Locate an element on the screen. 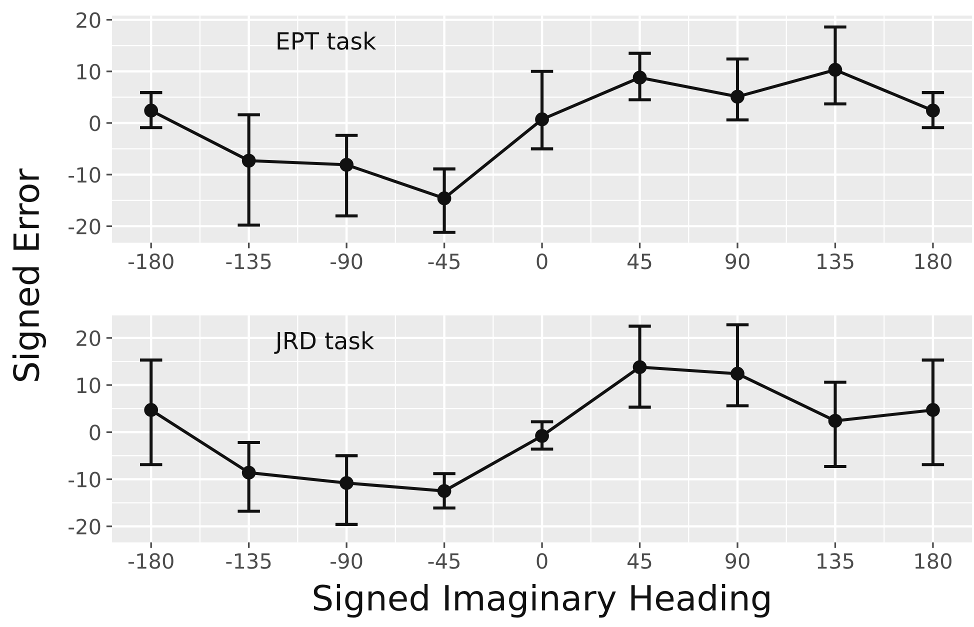 The width and height of the screenshot is (974, 627). x-axis-title: Signed Imaginary Heading is located at coordinates (542, 601).